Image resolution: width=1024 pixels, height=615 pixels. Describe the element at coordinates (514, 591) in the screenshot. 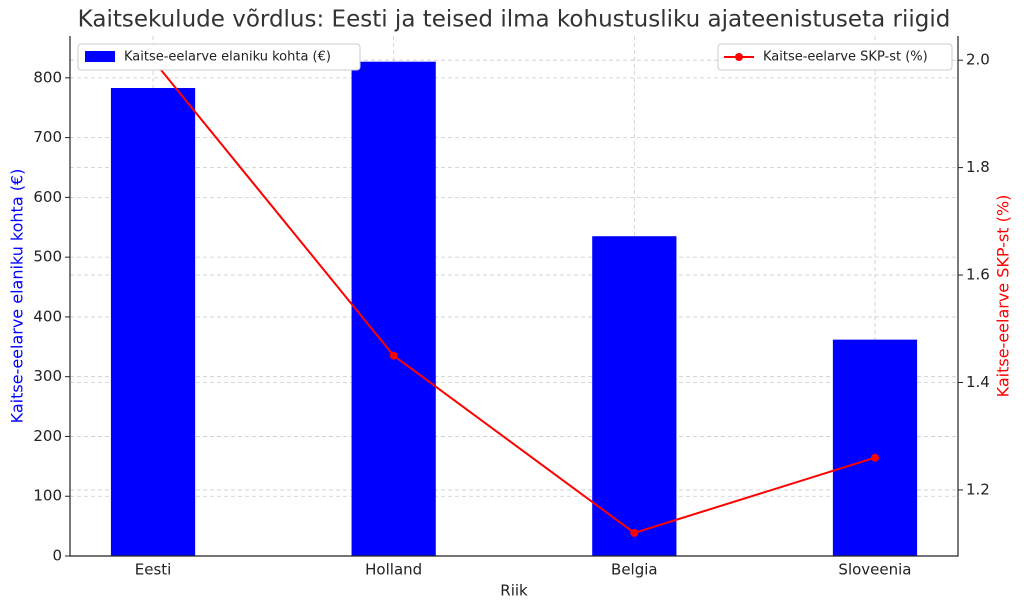

I see `x-axis-label: Riik` at that location.